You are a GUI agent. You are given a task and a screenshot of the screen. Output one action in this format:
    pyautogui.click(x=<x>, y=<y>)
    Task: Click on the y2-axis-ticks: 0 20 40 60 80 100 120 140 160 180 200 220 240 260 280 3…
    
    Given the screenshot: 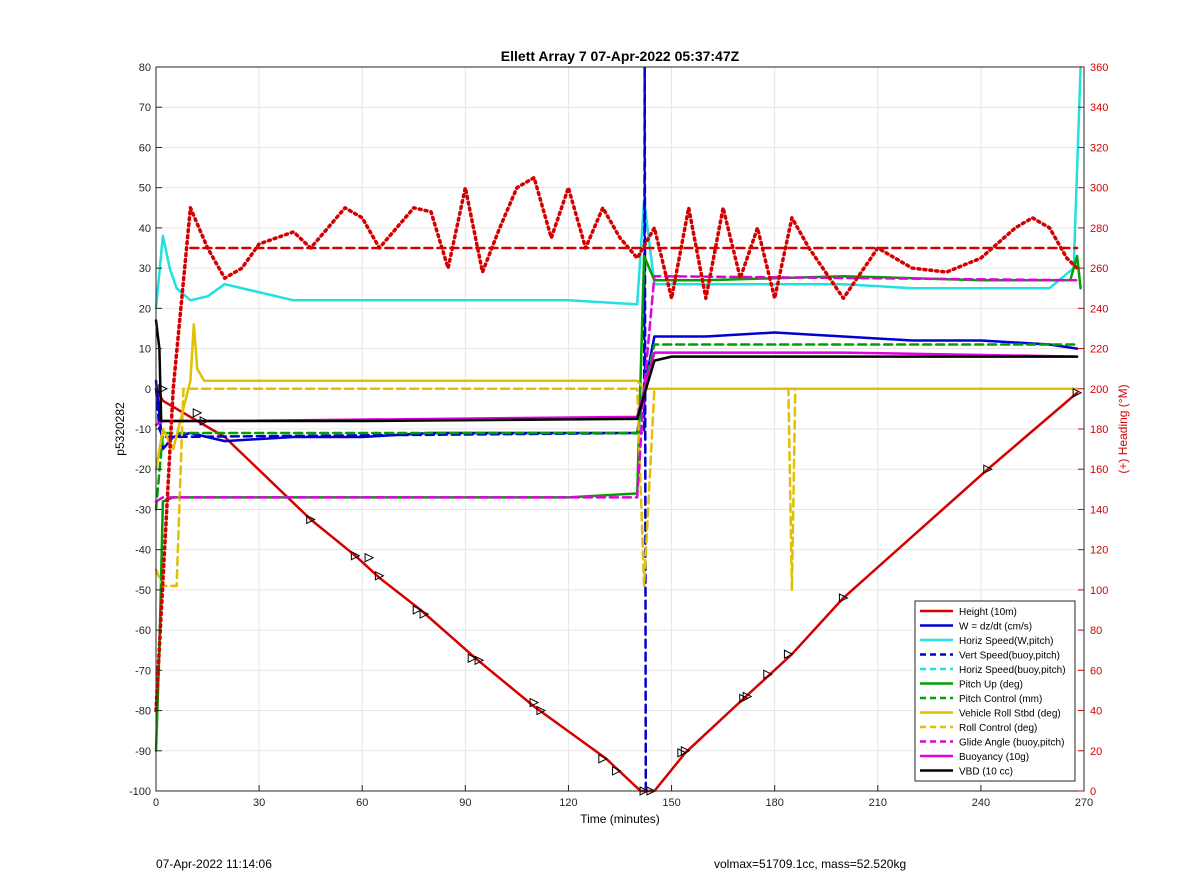 What is the action you would take?
    pyautogui.click(x=1093, y=430)
    